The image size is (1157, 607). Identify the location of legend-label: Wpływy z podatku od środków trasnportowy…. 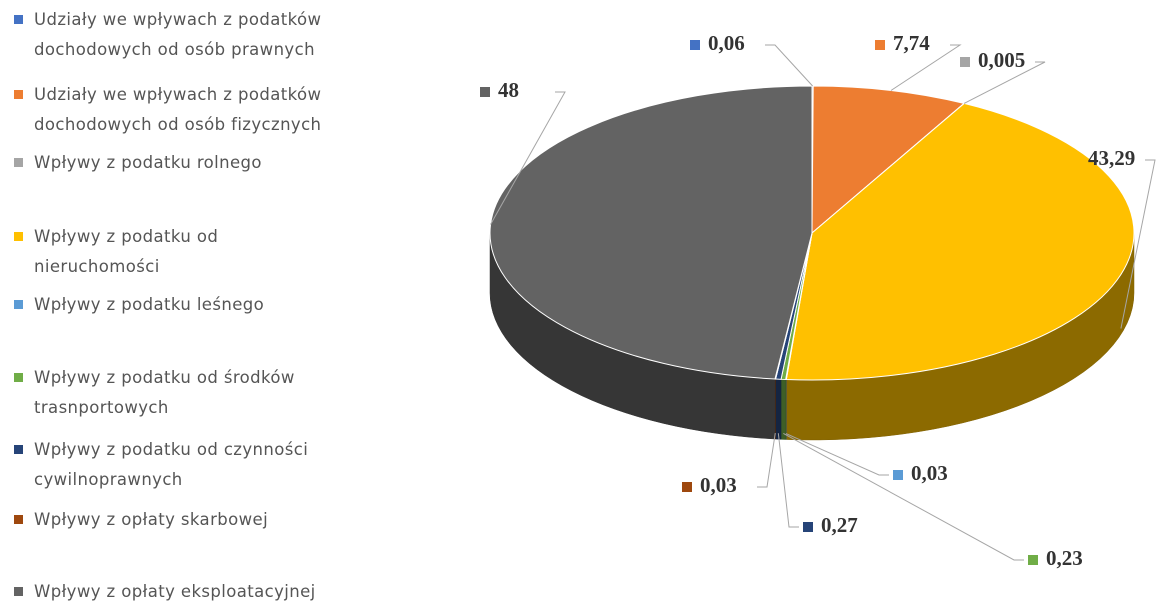
(164, 392).